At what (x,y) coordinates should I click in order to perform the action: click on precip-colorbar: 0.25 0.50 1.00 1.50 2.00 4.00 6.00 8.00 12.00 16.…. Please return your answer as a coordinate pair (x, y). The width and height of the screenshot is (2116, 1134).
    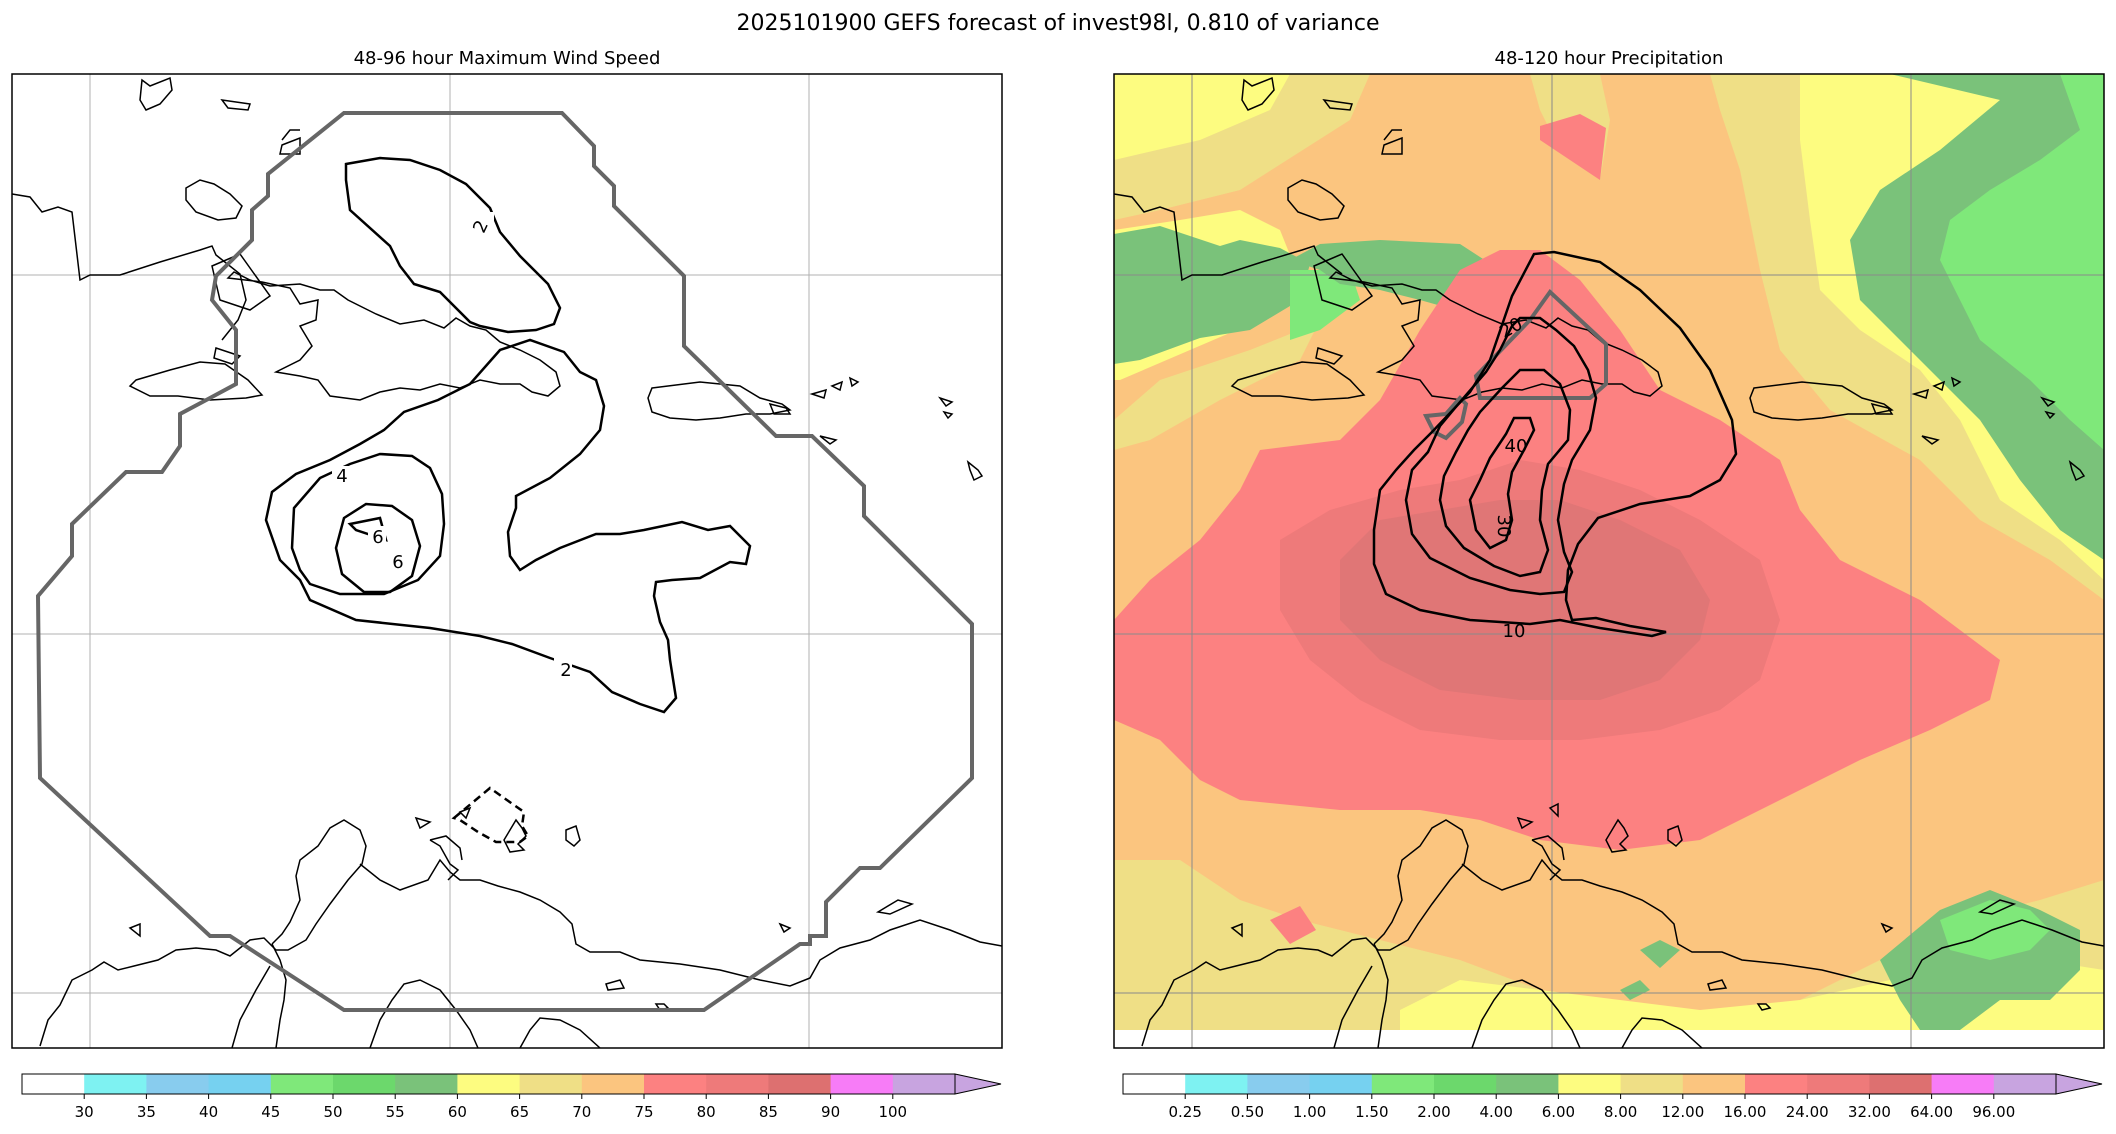
    Looking at the image, I should click on (1612, 1097).